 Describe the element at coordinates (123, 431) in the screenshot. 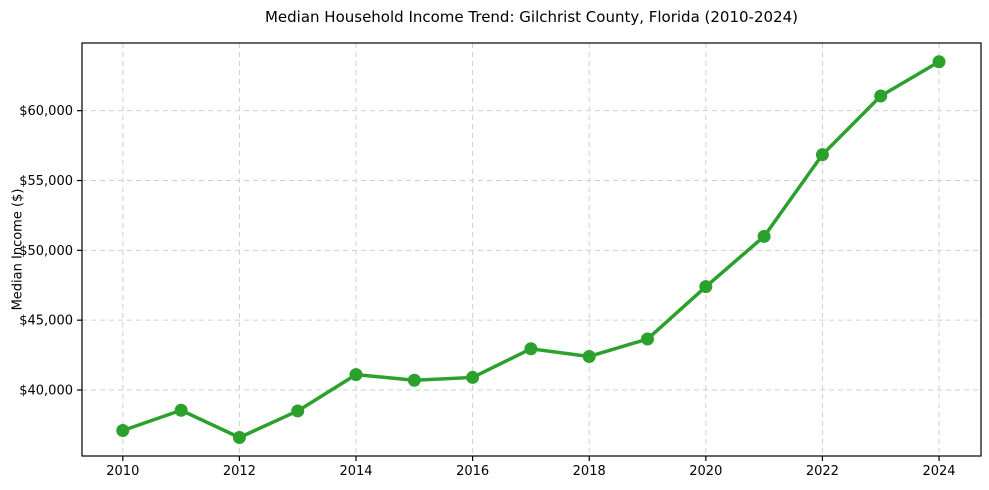

I see `data-point-2010` at that location.